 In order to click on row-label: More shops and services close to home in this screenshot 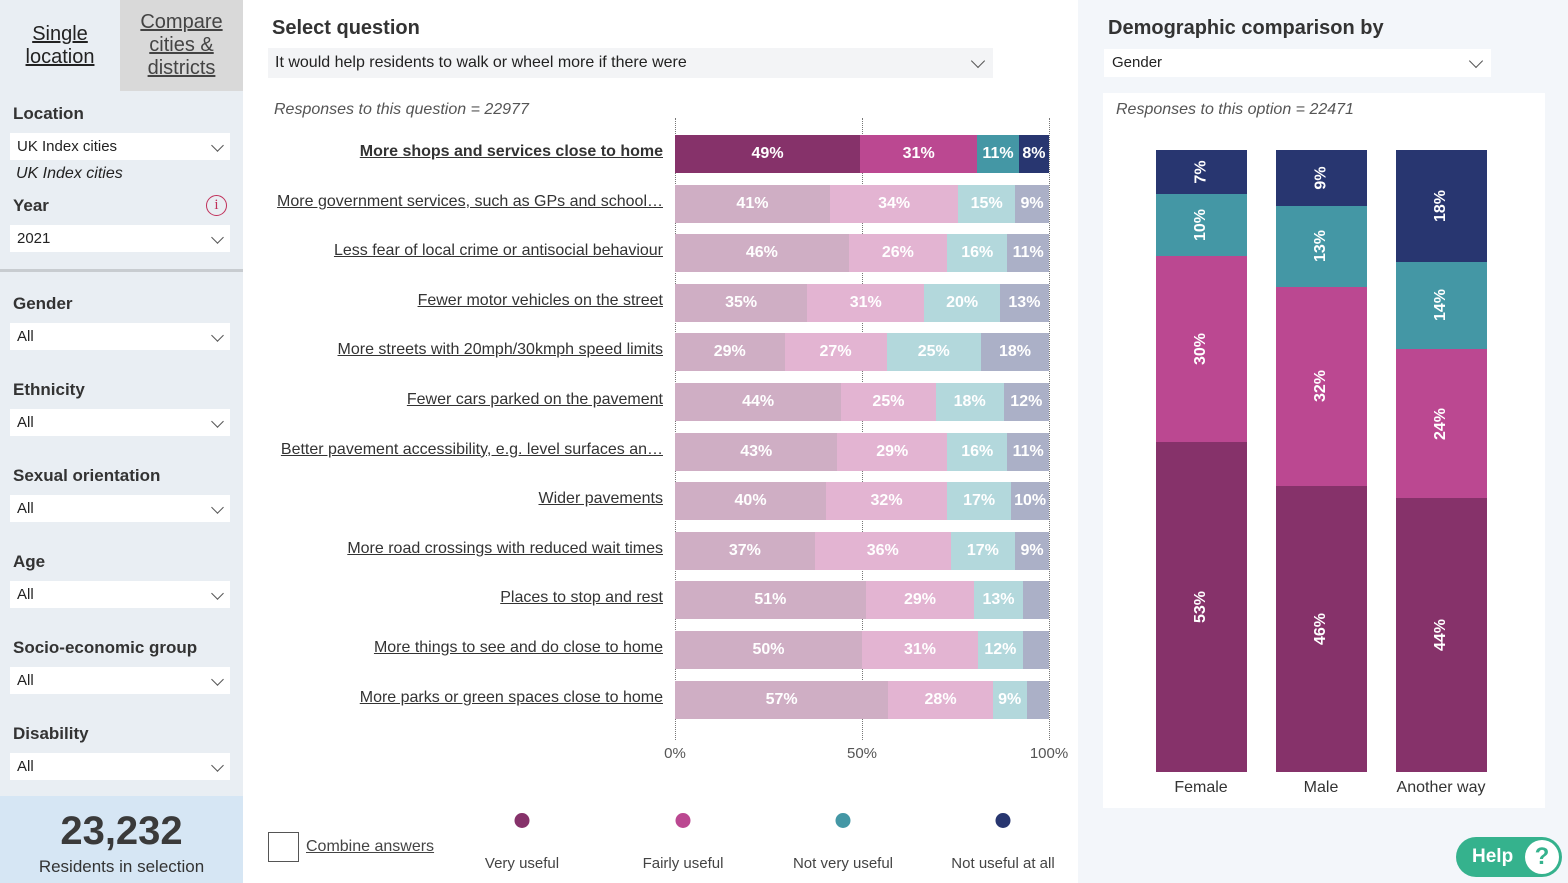, I will do `click(511, 151)`.